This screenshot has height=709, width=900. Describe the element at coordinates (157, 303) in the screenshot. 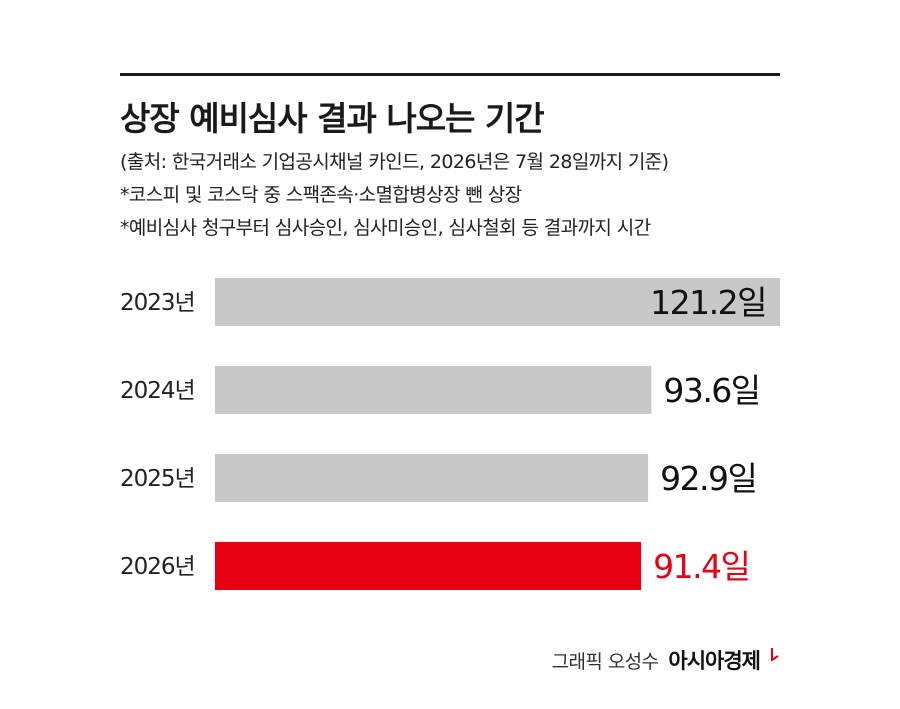

I see `category-label: 2023년` at that location.